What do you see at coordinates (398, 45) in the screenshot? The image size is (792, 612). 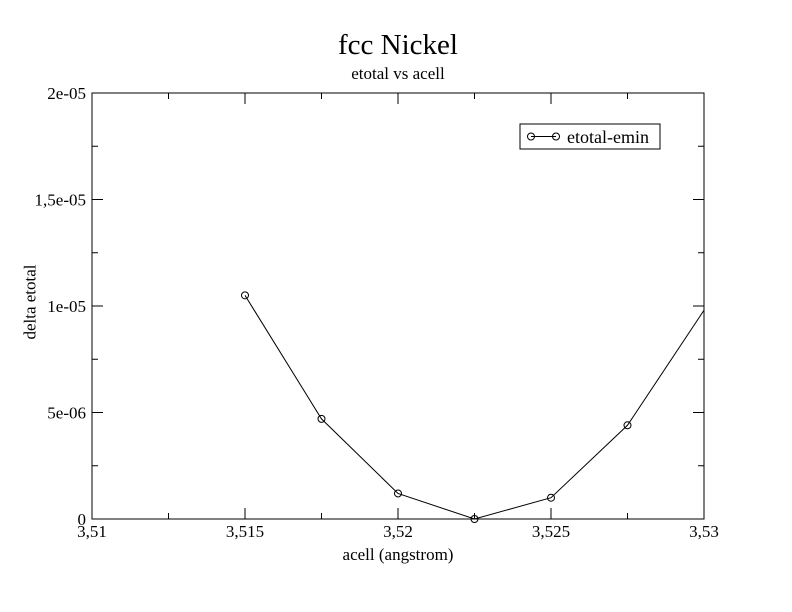 I see `chart-title: fcc Nickel` at bounding box center [398, 45].